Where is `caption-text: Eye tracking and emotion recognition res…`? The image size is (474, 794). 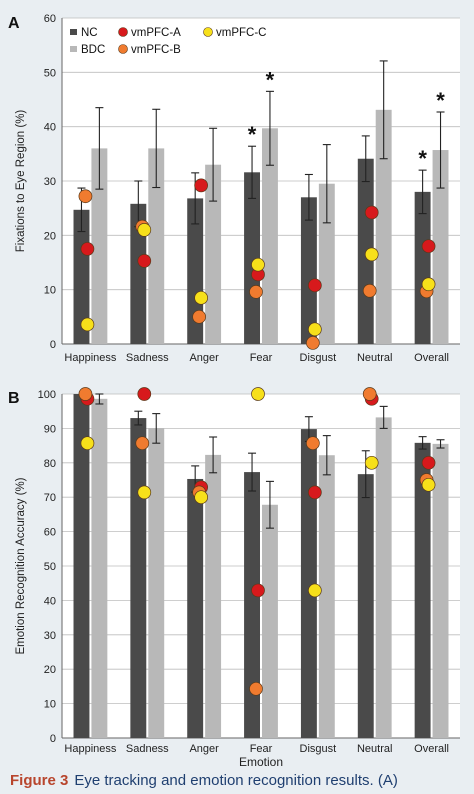
caption-text: Eye tracking and emotion recognition res… is located at coordinates (236, 780).